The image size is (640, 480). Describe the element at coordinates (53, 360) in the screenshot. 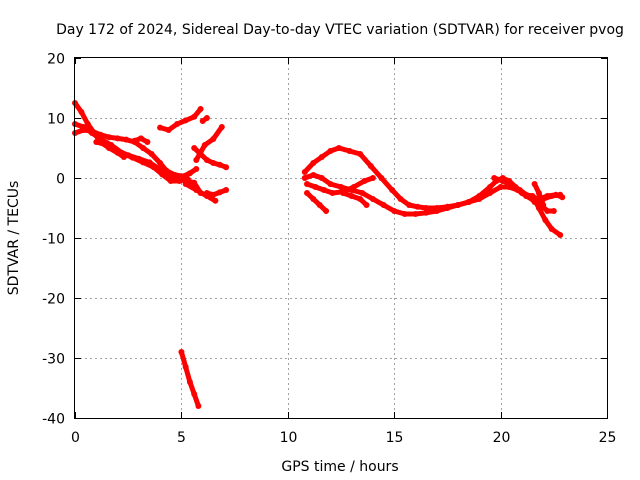

I see `y-tick-label: -30` at that location.